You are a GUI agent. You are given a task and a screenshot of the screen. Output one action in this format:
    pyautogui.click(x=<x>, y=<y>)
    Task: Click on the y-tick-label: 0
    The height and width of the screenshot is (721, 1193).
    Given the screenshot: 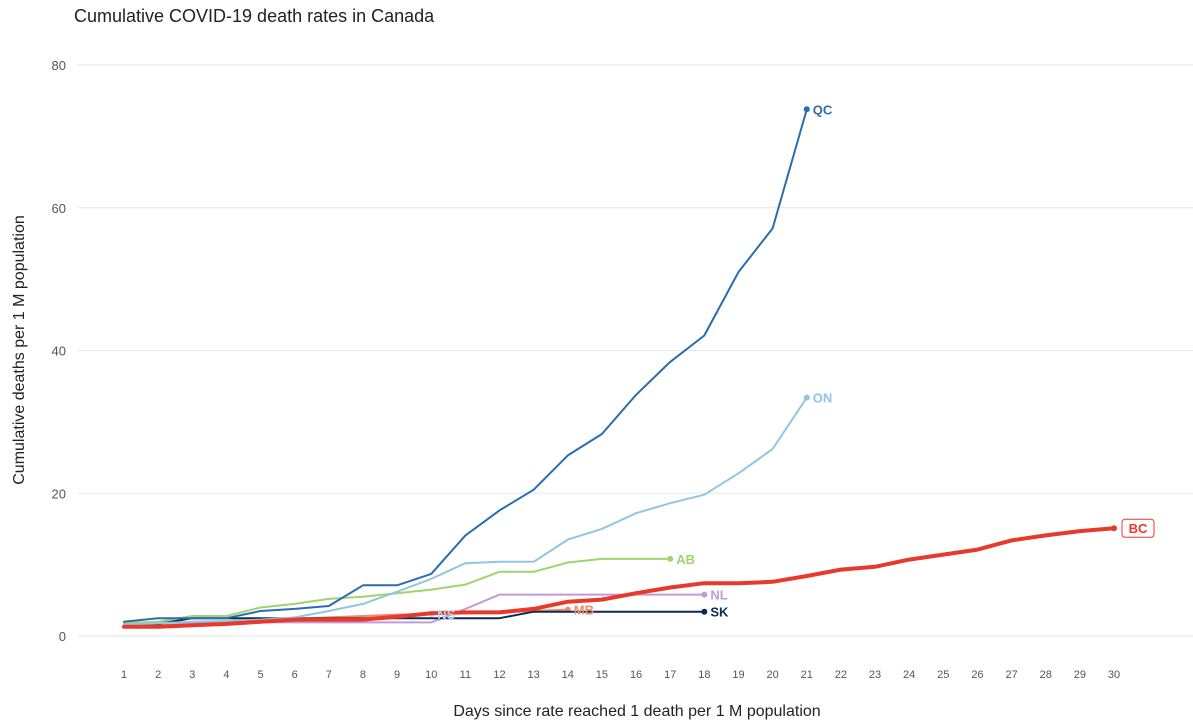 What is the action you would take?
    pyautogui.click(x=62, y=636)
    